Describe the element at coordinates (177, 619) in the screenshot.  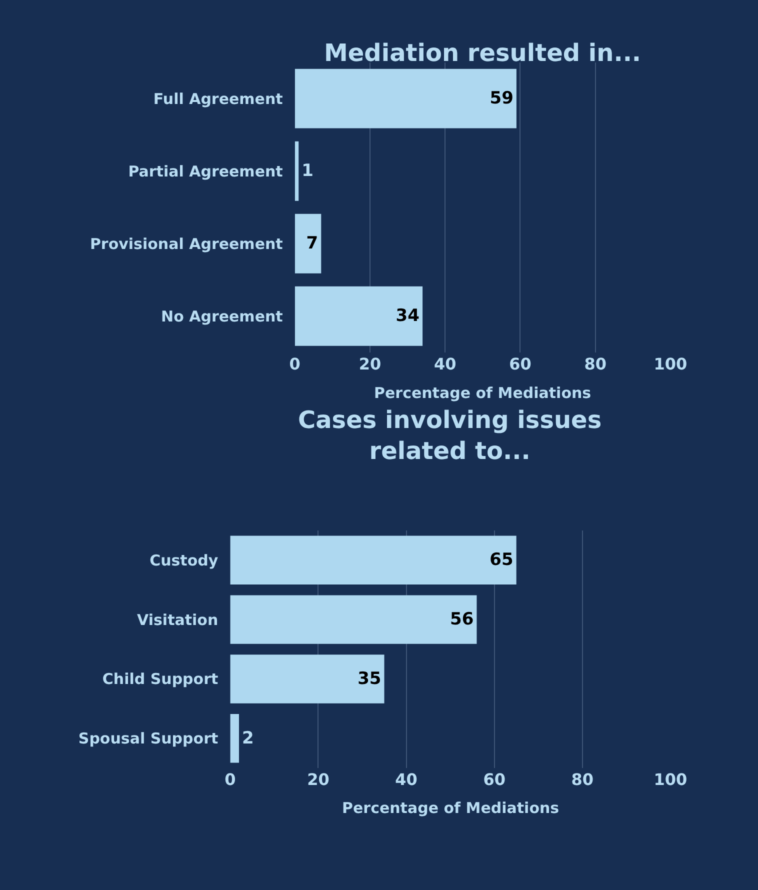
I see `y-tick-label: Visitation` at that location.